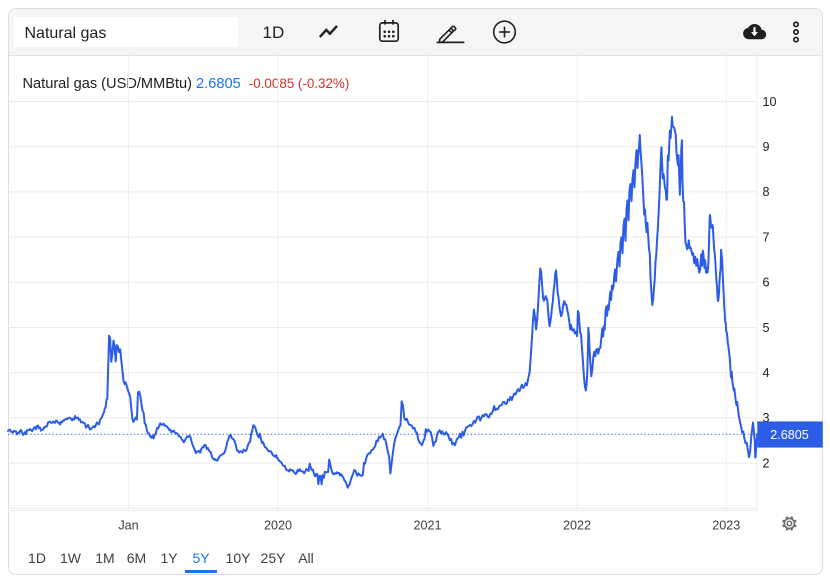 This screenshot has width=830, height=583. Describe the element at coordinates (726, 526) in the screenshot. I see `svg-text: 2023` at that location.